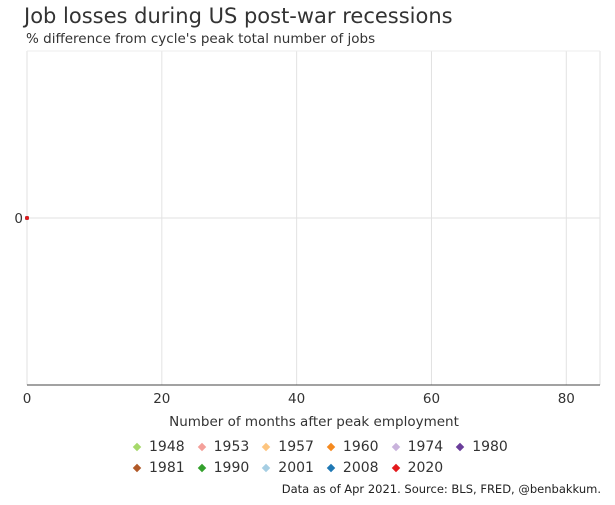  Describe the element at coordinates (360, 447) in the screenshot. I see `legend-label: 1960` at that location.